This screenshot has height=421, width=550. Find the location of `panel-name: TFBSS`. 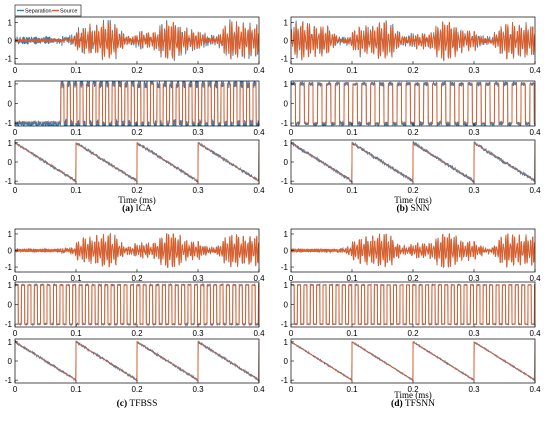

panel-name: TFBSS is located at coordinates (142, 404).